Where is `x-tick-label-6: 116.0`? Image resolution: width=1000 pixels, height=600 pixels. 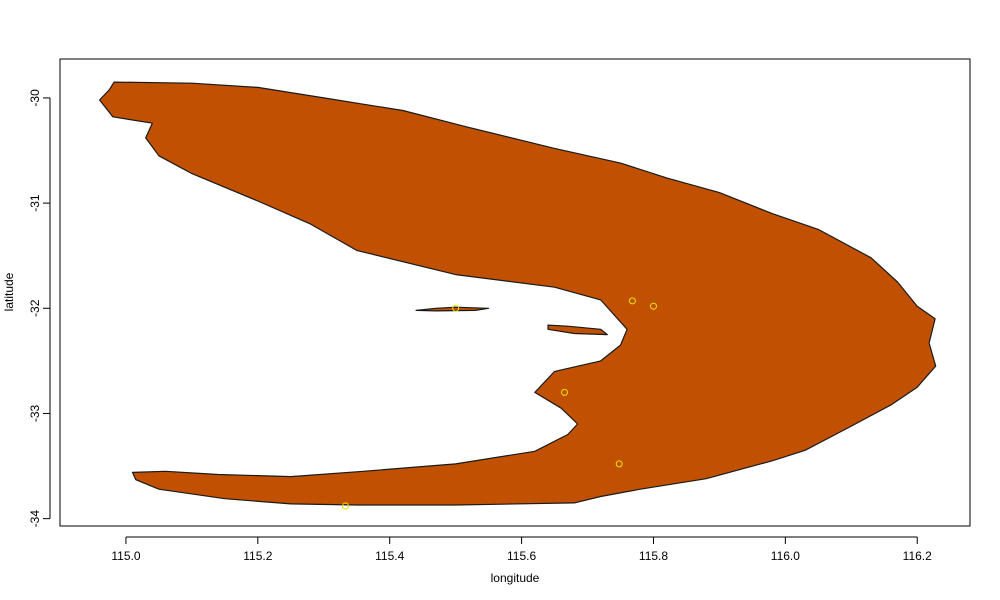 x-tick-label-6: 116.0 is located at coordinates (785, 556).